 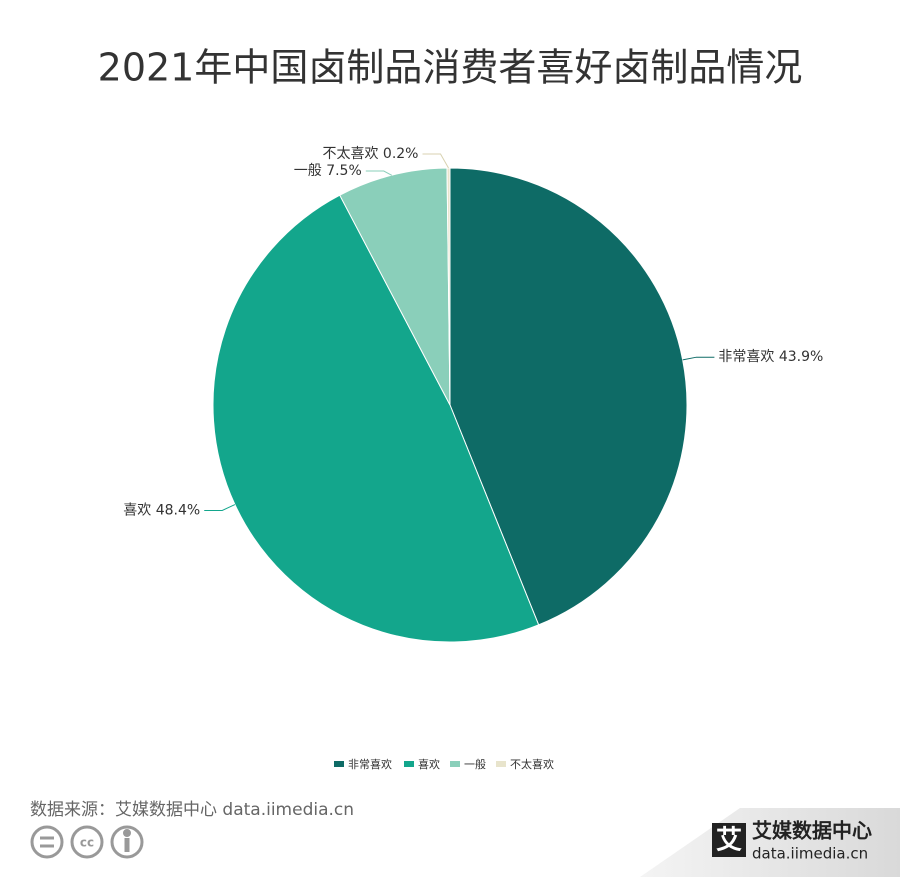 I want to click on label-name: 非常喜欢, so click(x=746, y=357).